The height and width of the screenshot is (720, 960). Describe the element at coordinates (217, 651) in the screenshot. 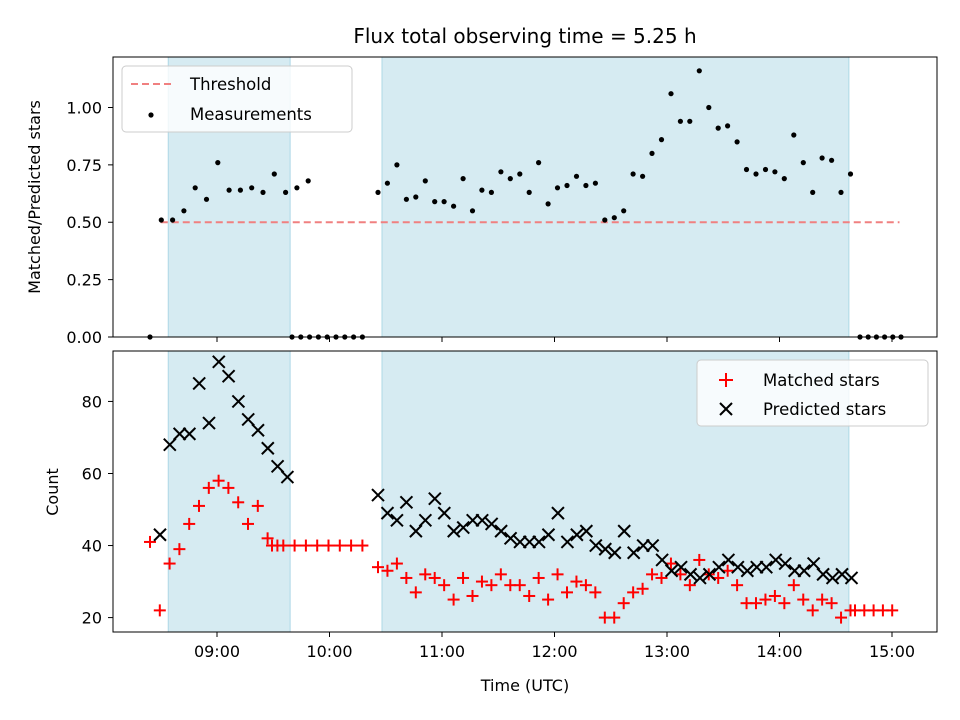

I see `x-tick-label: 09:00` at that location.